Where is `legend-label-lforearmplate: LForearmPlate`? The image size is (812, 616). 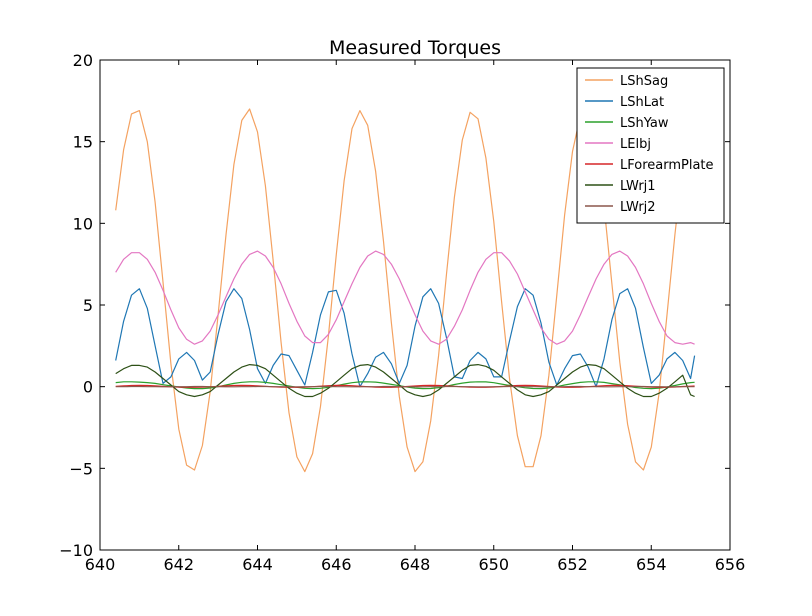
legend-label-lforearmplate: LForearmPlate is located at coordinates (667, 165).